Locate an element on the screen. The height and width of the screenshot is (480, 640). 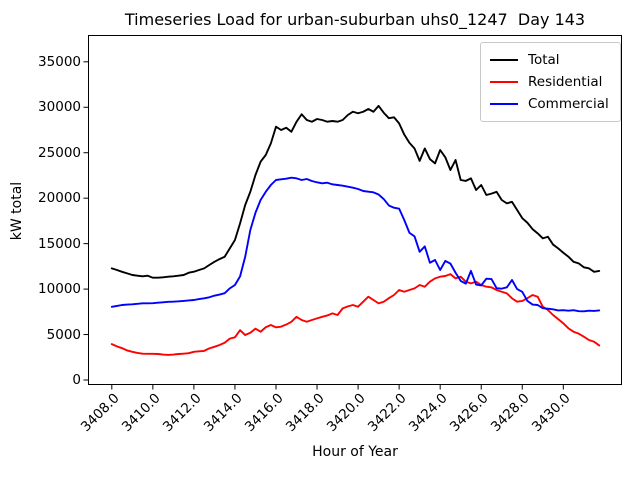
y-tick-label: 35000 is located at coordinates (59, 61).